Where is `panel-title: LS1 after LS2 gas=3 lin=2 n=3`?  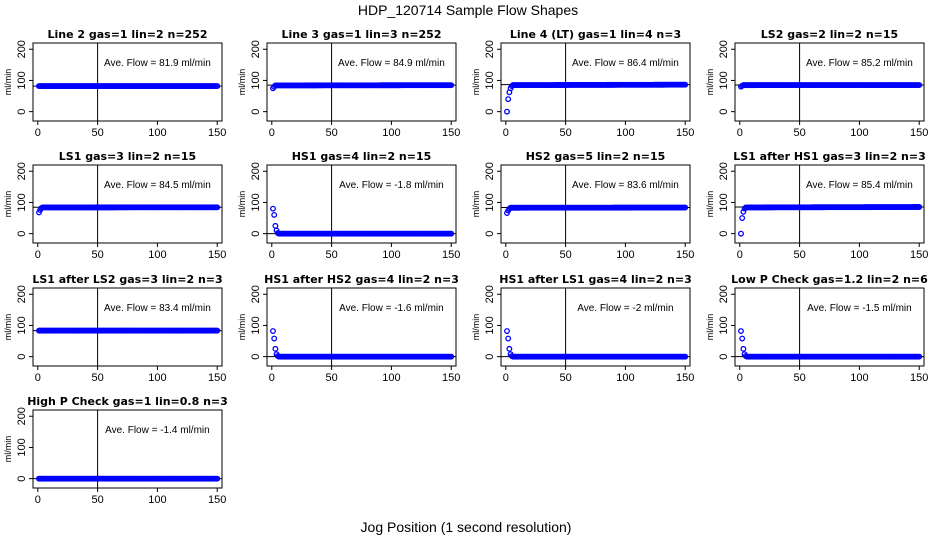 panel-title: LS1 after LS2 gas=3 lin=2 n=3 is located at coordinates (127, 279).